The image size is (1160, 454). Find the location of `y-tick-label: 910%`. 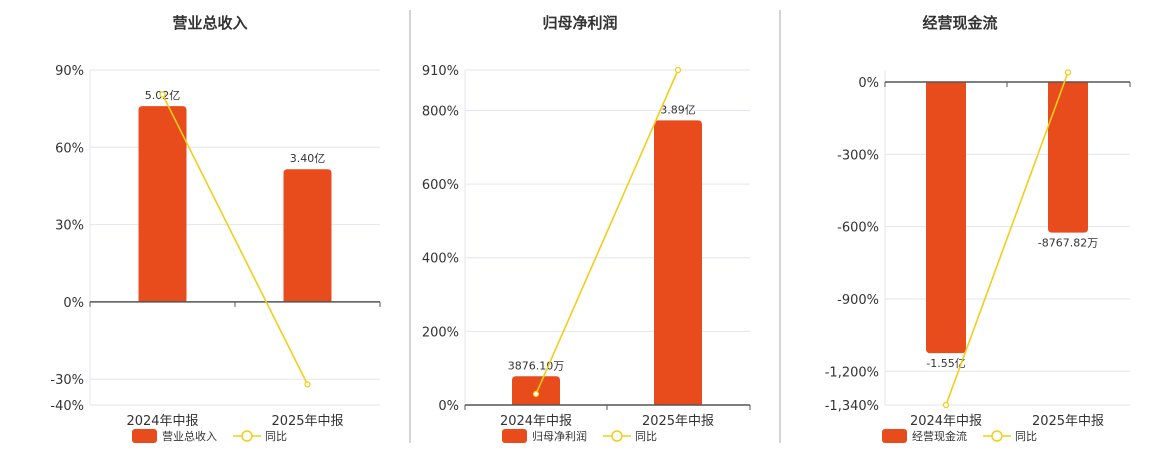

y-tick-label: 910% is located at coordinates (440, 71).